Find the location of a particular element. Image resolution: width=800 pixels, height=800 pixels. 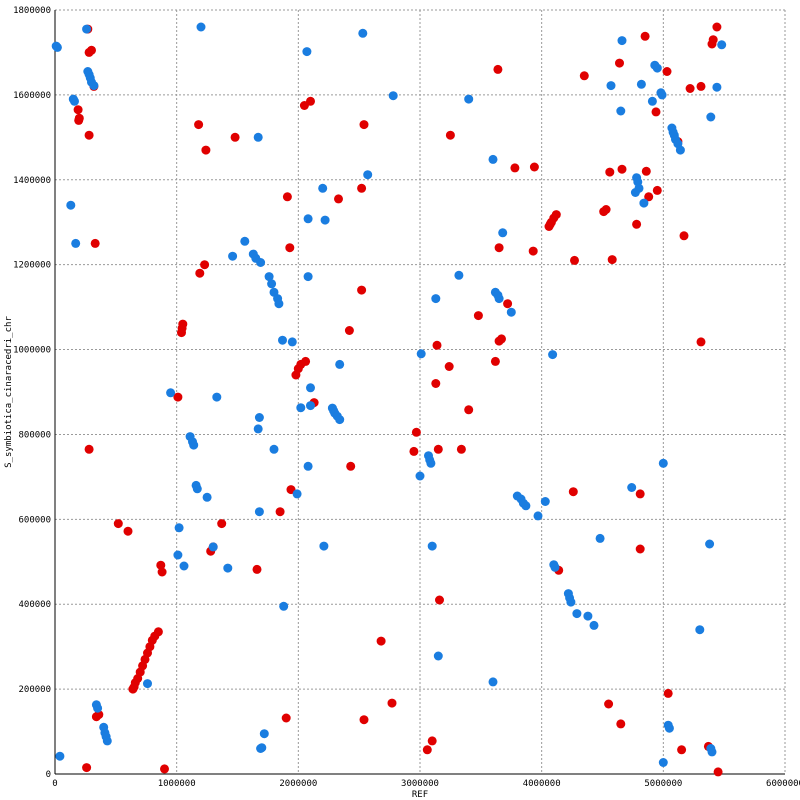

y-tick-label: 800000 is located at coordinates (34, 435).